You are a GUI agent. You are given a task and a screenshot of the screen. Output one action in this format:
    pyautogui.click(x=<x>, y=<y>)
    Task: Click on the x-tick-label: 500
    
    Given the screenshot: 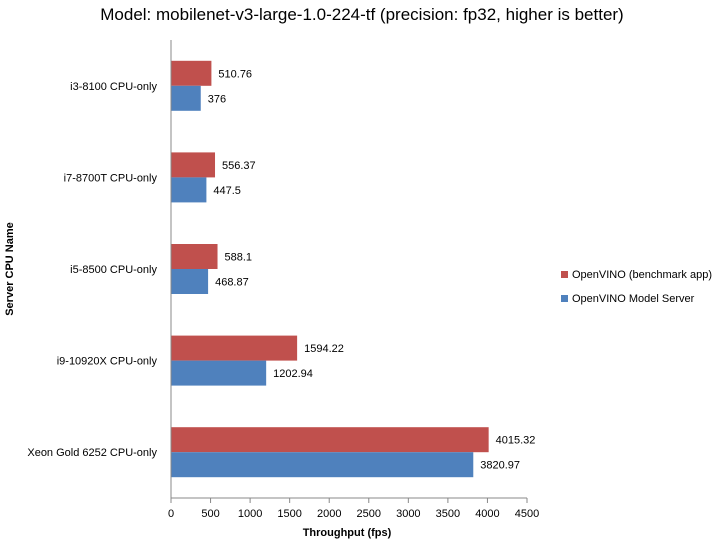 What is the action you would take?
    pyautogui.click(x=210, y=514)
    